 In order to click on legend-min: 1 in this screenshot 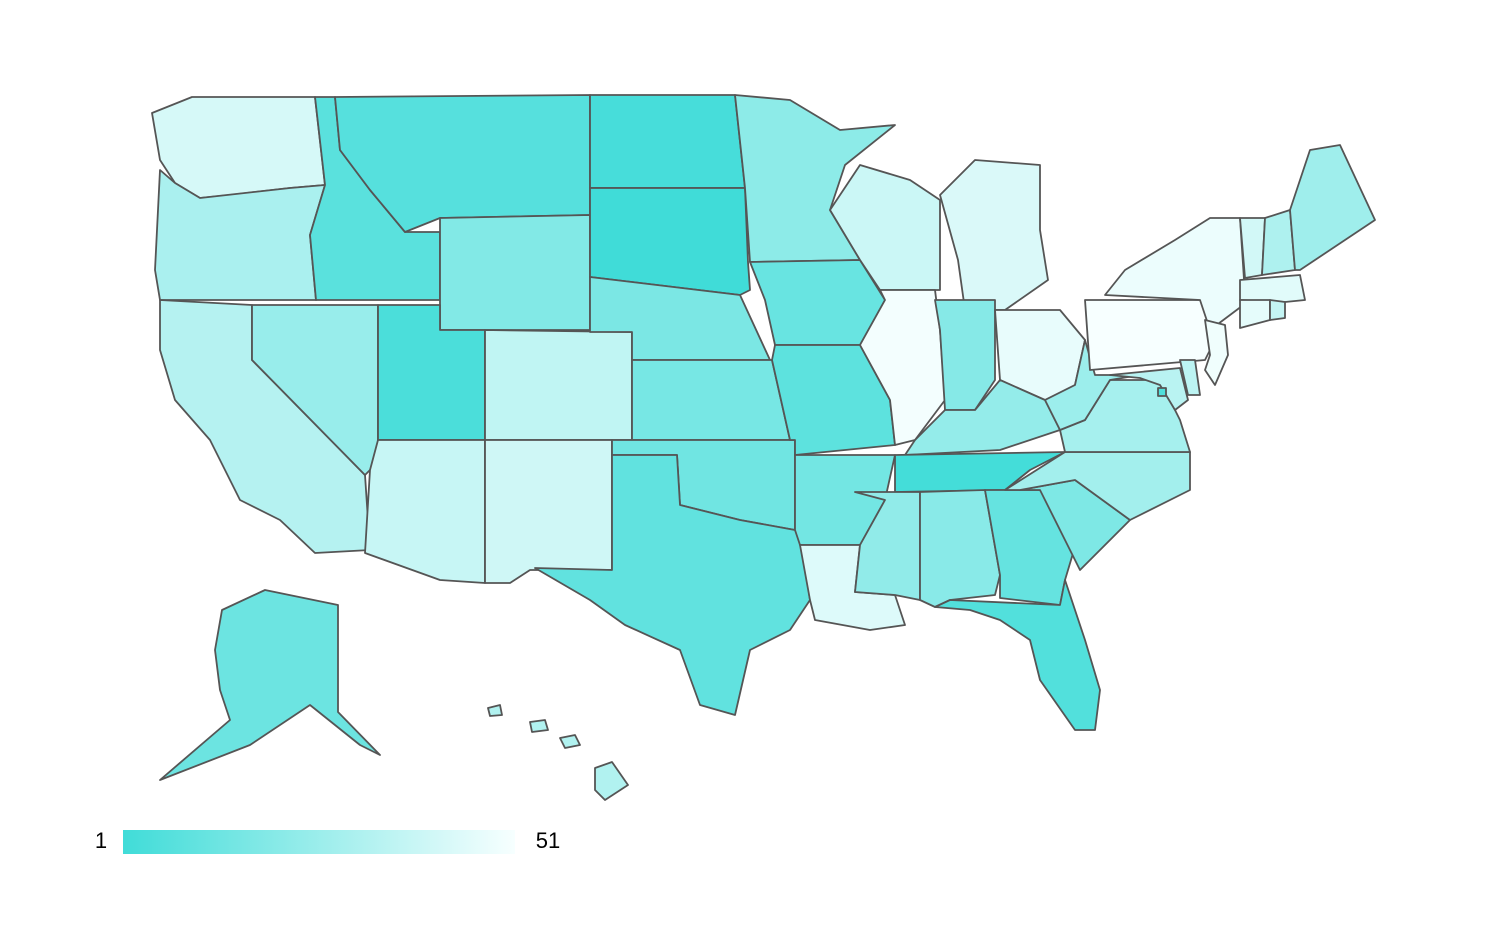, I will do `click(101, 840)`.